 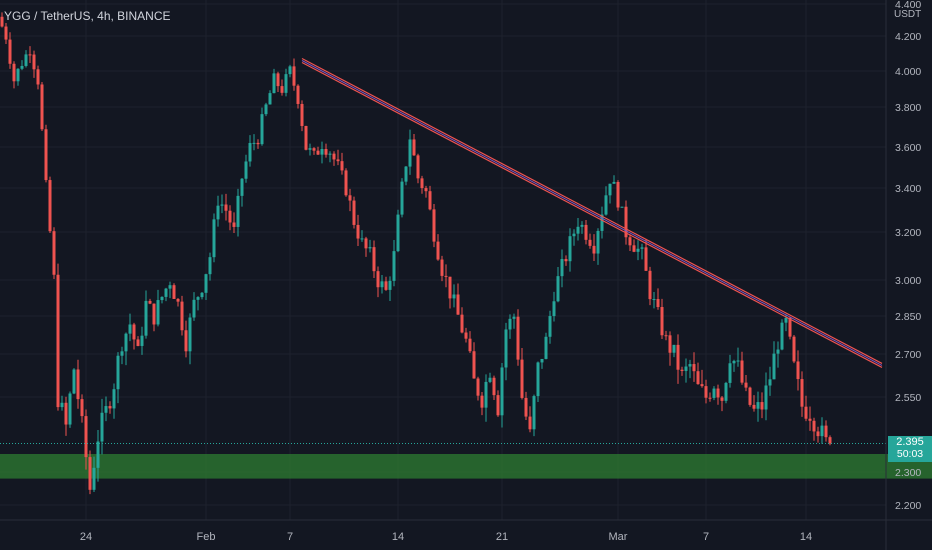 What do you see at coordinates (908, 148) in the screenshot?
I see `price-tick-label: 3.600` at bounding box center [908, 148].